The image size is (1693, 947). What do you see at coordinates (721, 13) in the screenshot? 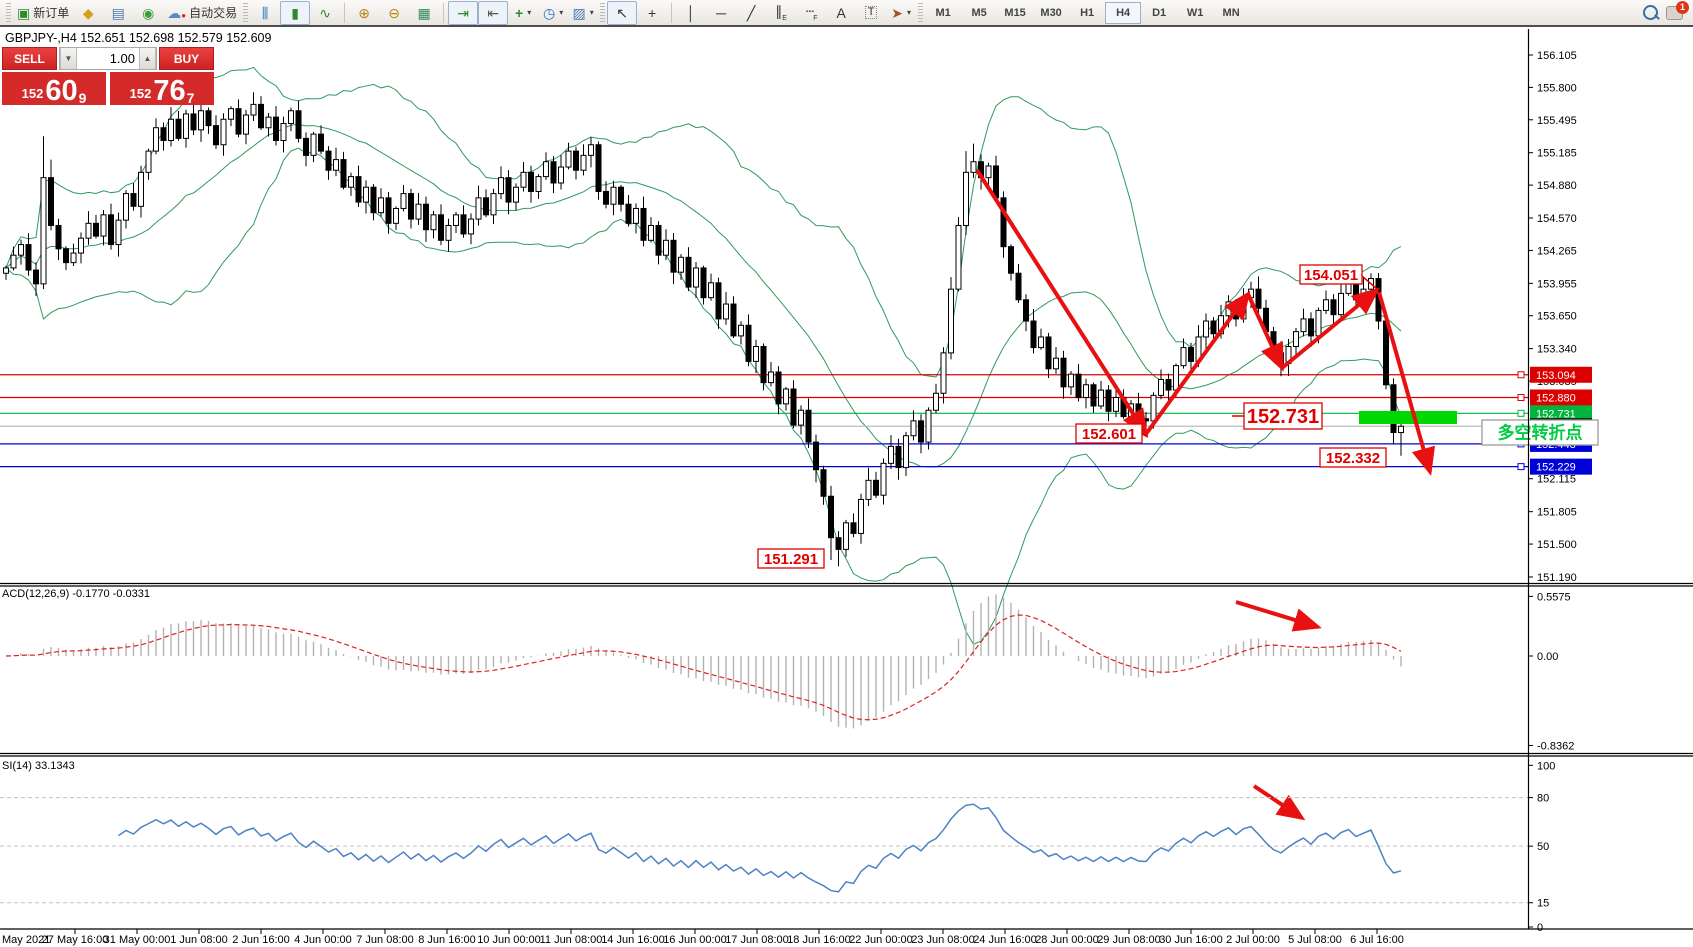
I see `horizontal-line-button: ─` at bounding box center [721, 13].